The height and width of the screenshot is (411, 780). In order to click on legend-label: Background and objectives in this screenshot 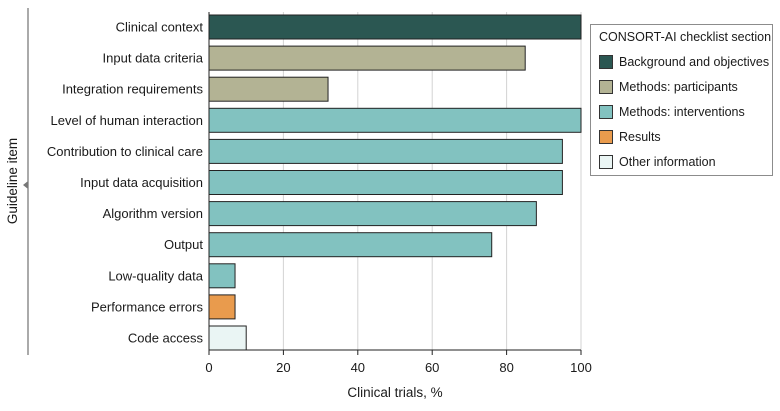, I will do `click(694, 61)`.